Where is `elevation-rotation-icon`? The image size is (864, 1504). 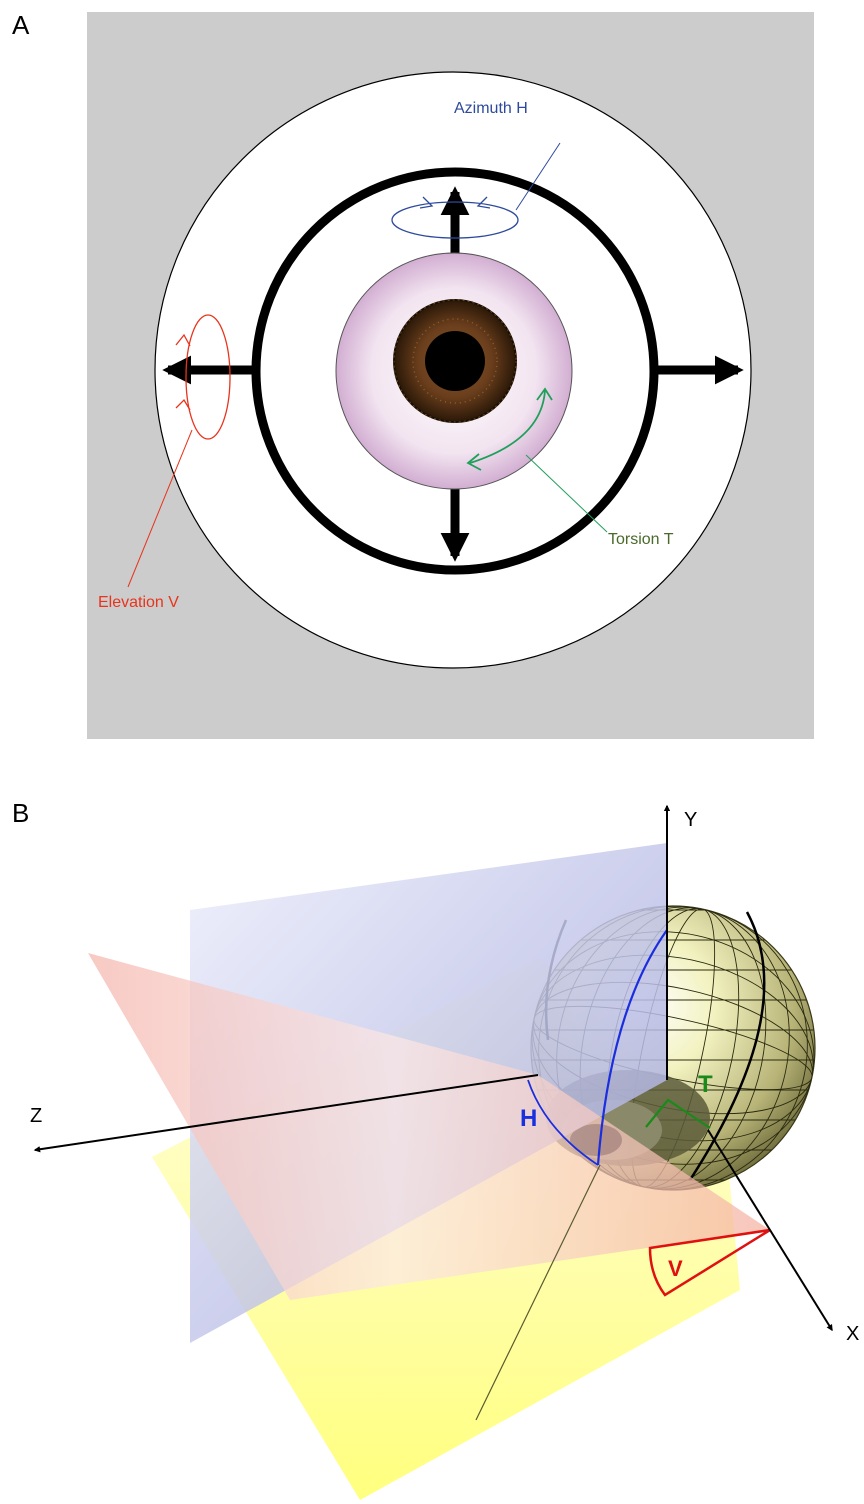 elevation-rotation-icon is located at coordinates (208, 377).